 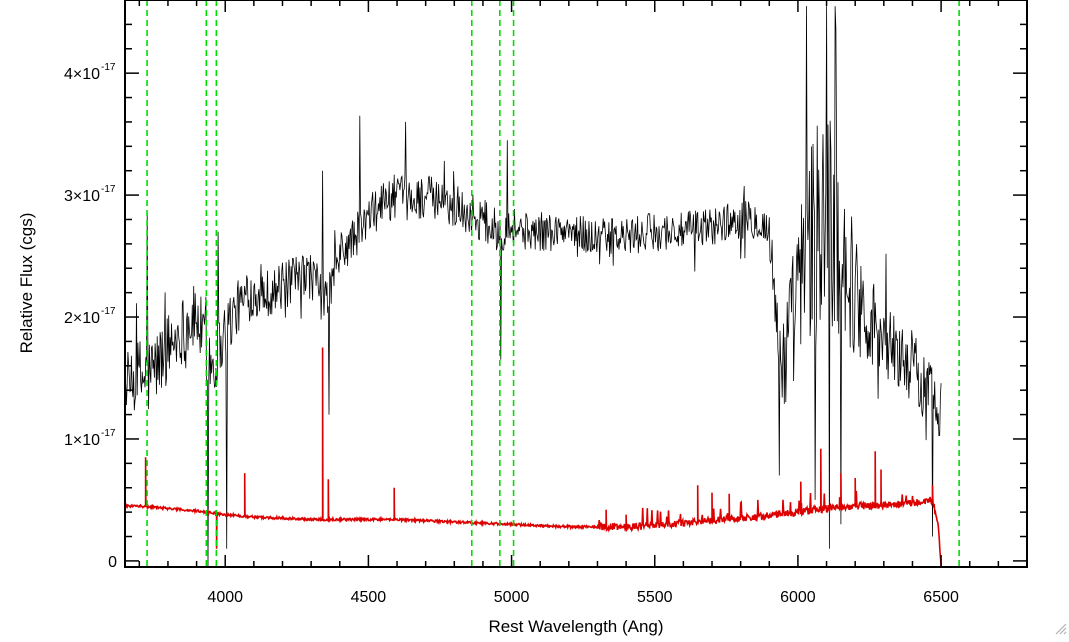 I want to click on x-tick-label: 4000, so click(x=225, y=597).